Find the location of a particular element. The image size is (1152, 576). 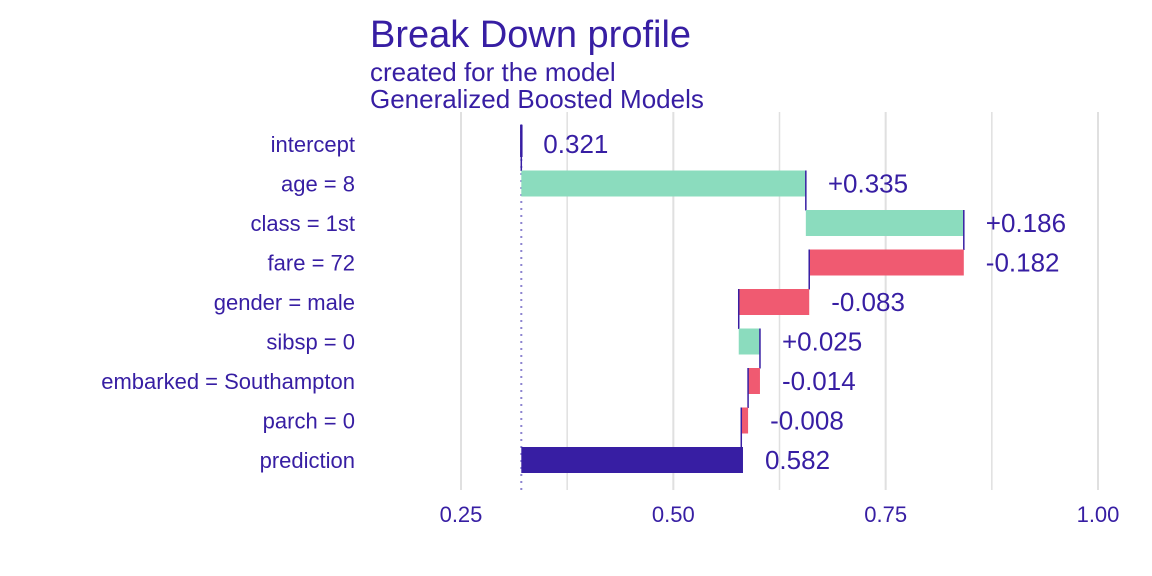

x-tick-label-3: 1.00 is located at coordinates (1098, 514).